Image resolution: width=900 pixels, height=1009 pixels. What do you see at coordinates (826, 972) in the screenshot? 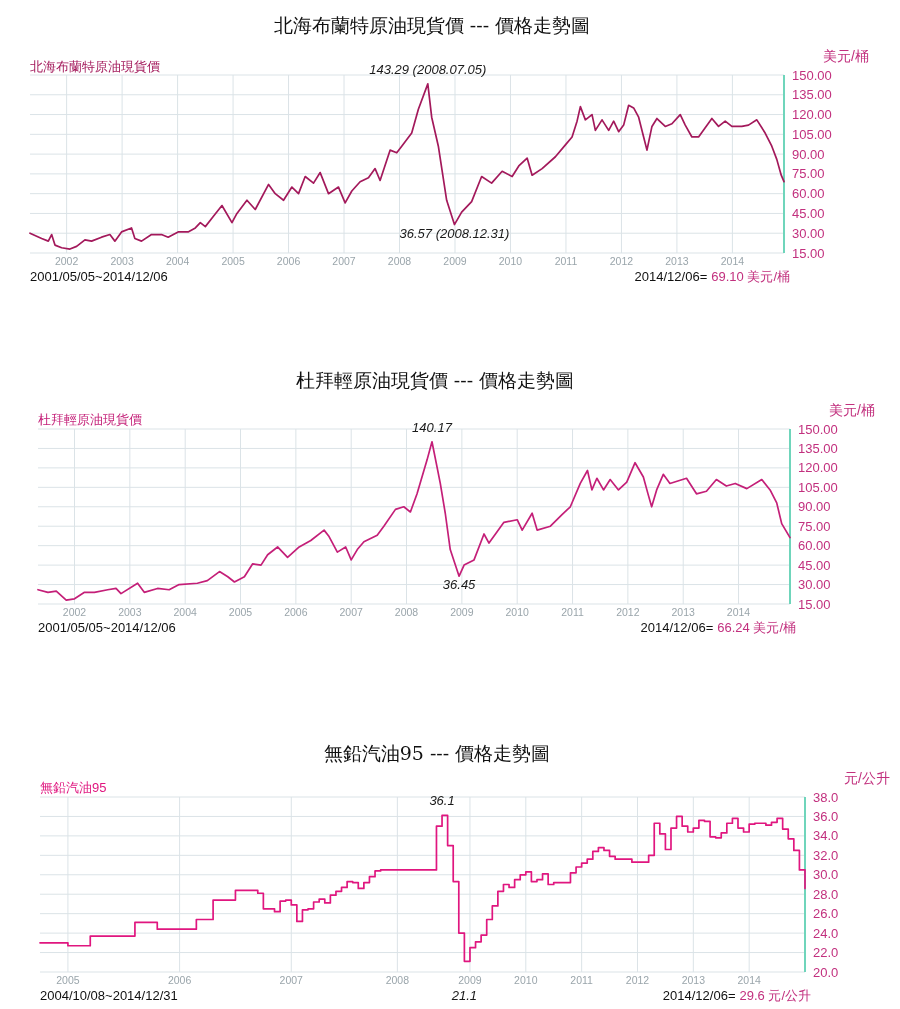
I see `y-tick-label: 20.0` at bounding box center [826, 972].